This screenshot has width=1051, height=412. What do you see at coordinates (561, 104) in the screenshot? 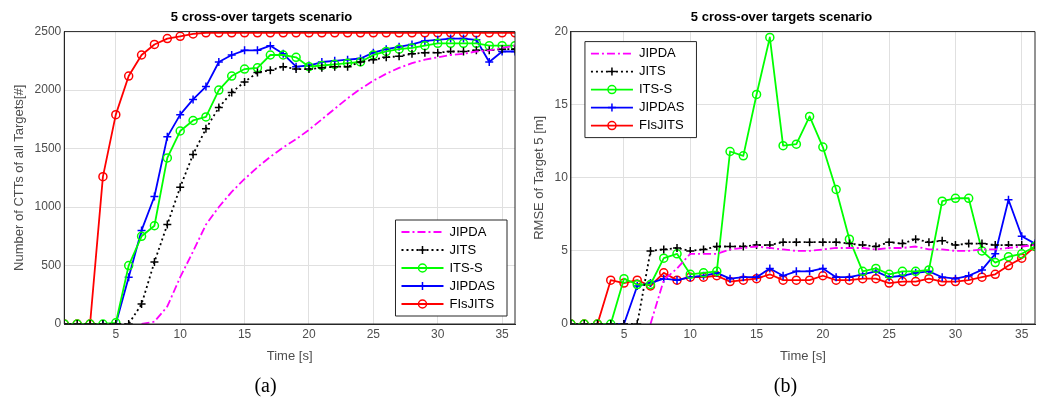
I see `y-tick-label: 15` at bounding box center [561, 104].